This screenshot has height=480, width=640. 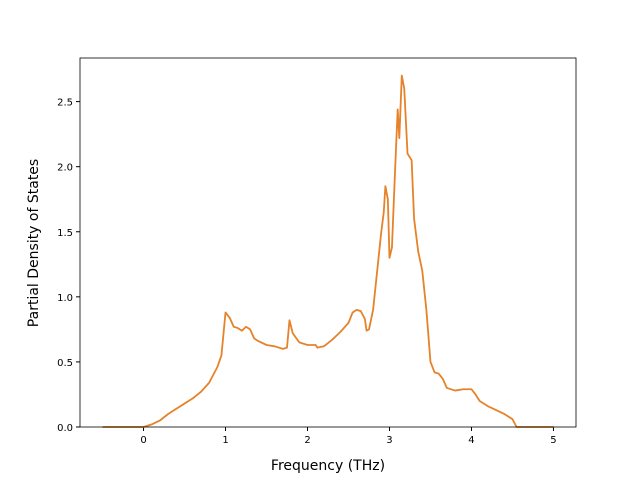 I want to click on y-tick-label: 1.0, so click(x=65, y=298).